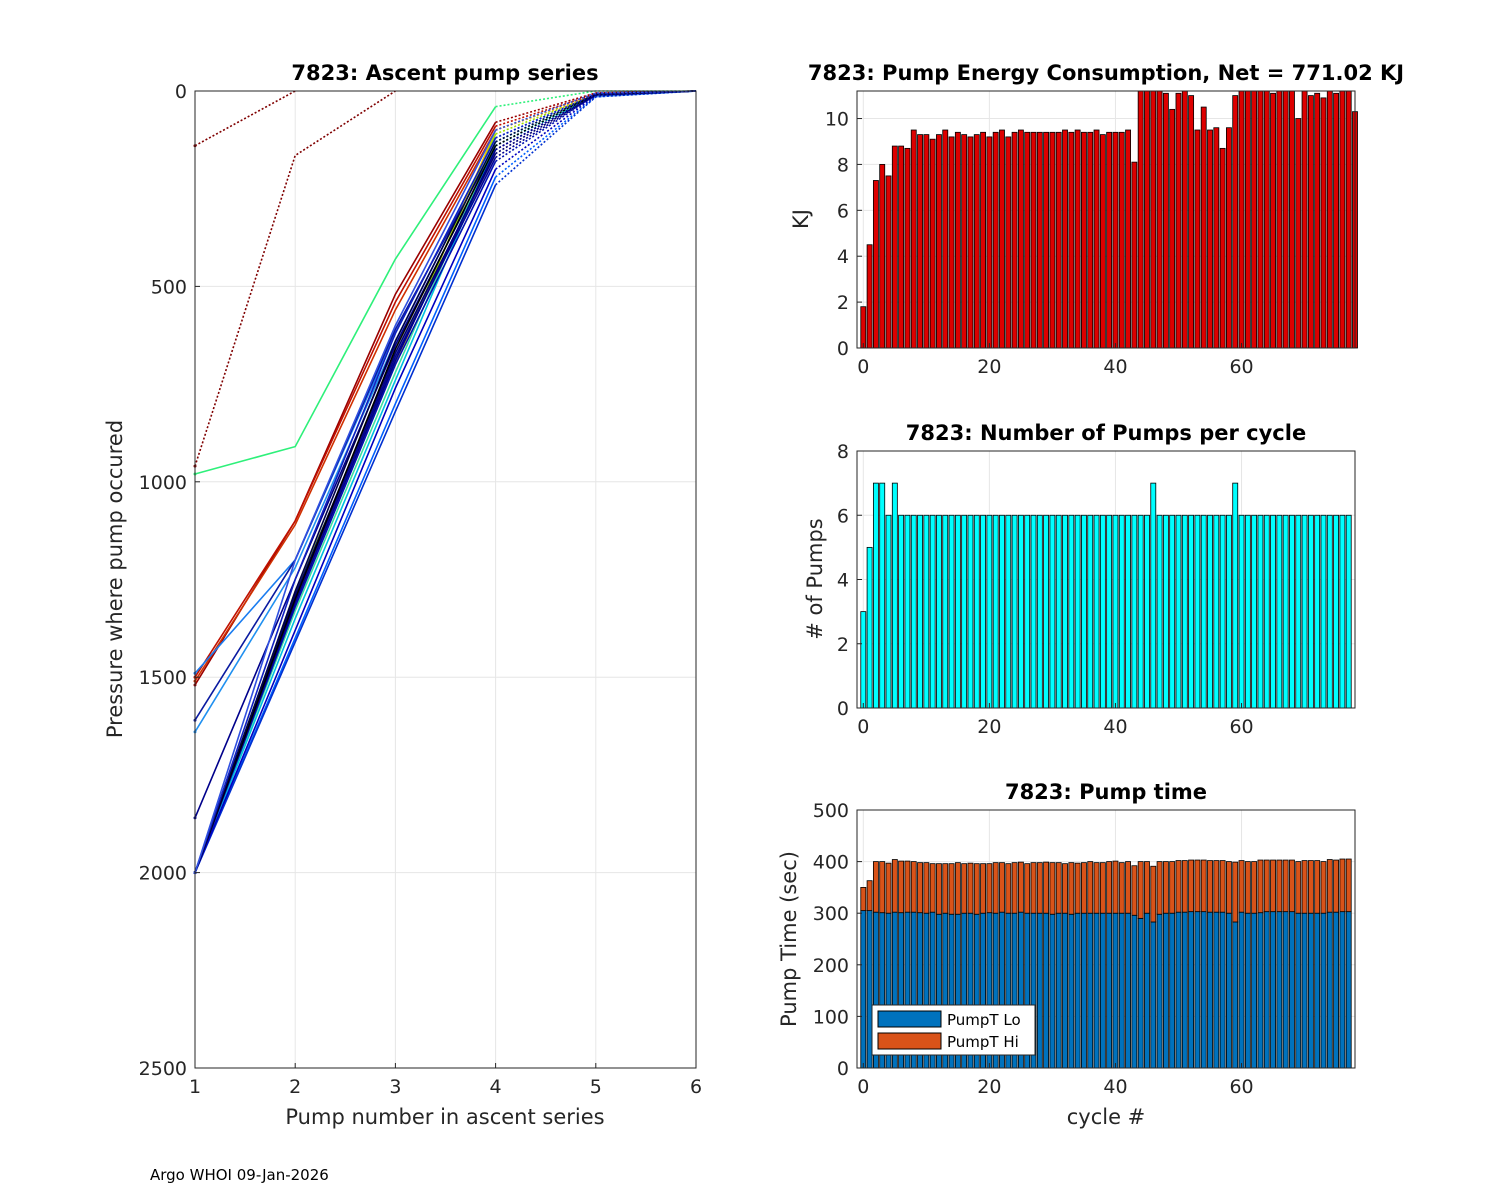 The height and width of the screenshot is (1200, 1500). What do you see at coordinates (831, 914) in the screenshot?
I see `pumptime-y-tick-label: 300` at bounding box center [831, 914].